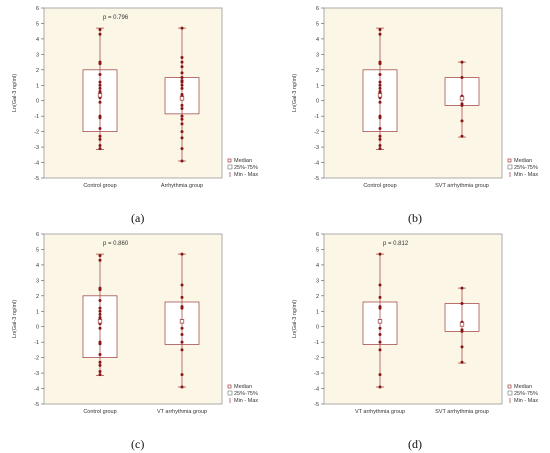  What do you see at coordinates (396, 244) in the screenshot?
I see `p-value-label: p = 0.812` at bounding box center [396, 244].